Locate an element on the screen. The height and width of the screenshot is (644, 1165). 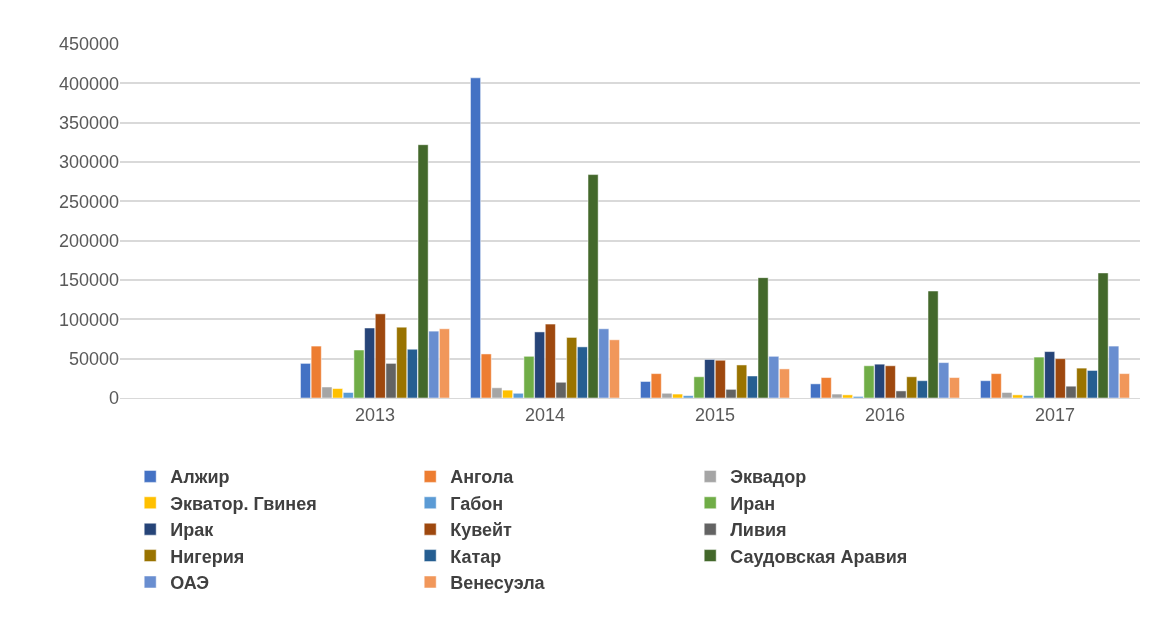
legend-label: Ангола is located at coordinates (482, 477).